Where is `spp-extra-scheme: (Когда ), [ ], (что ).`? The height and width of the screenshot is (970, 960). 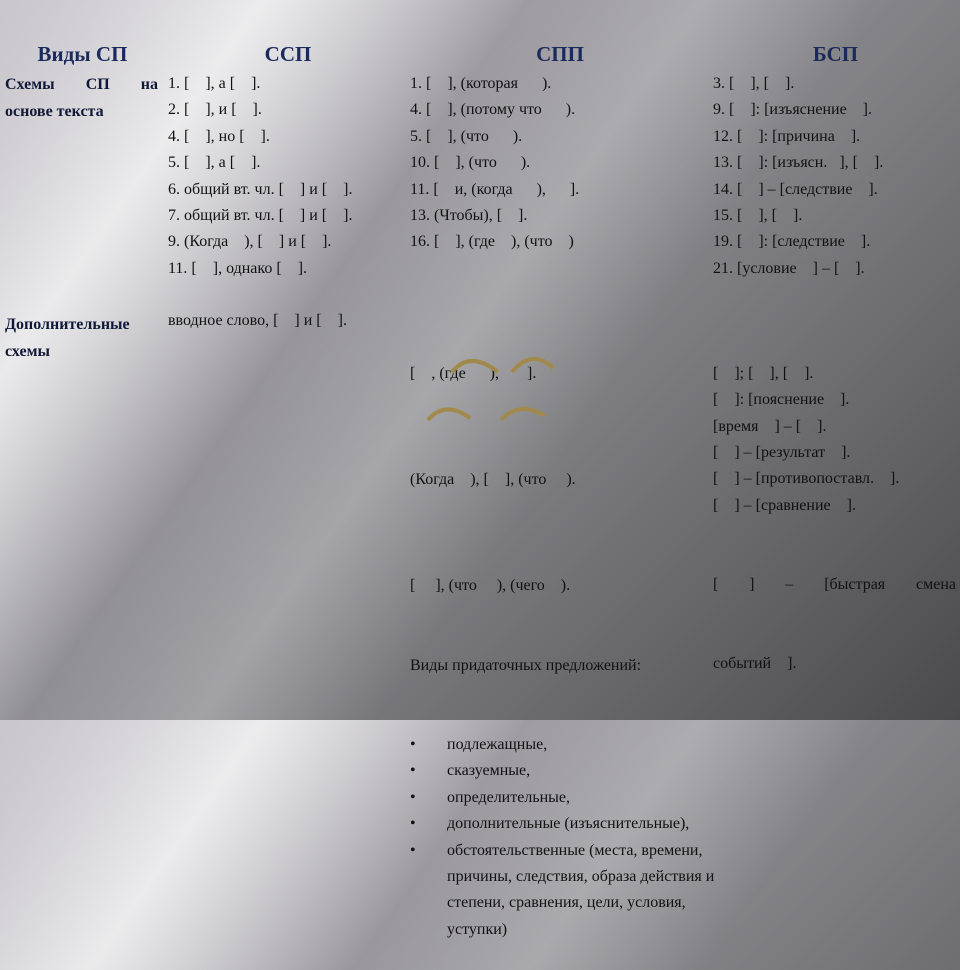
spp-extra-scheme: (Когда ), [ ], (что ). is located at coordinates (493, 479).